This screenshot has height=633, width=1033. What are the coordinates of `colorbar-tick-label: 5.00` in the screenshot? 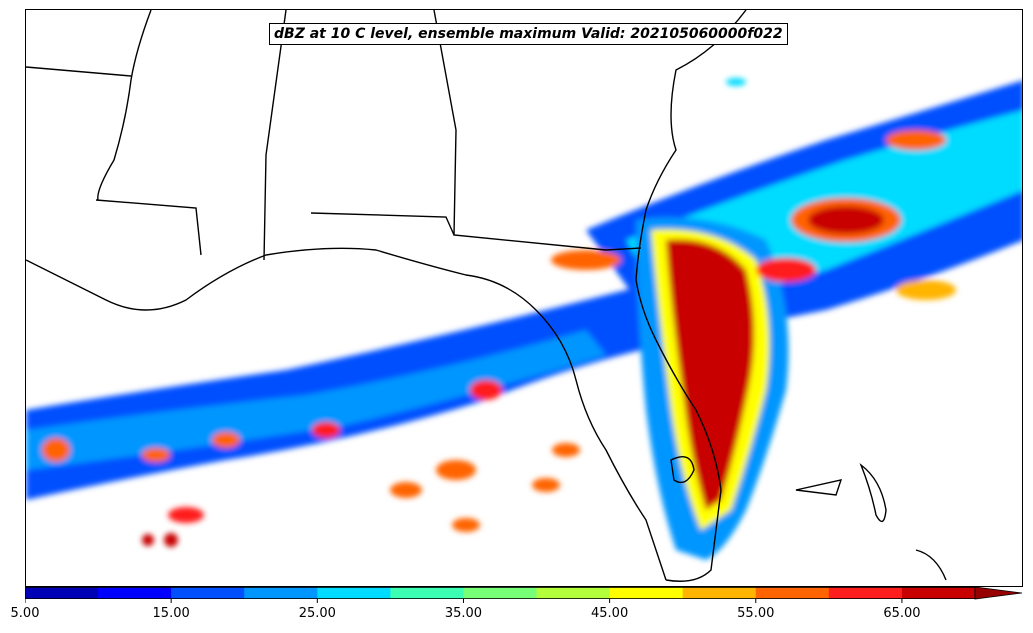 It's located at (25, 613).